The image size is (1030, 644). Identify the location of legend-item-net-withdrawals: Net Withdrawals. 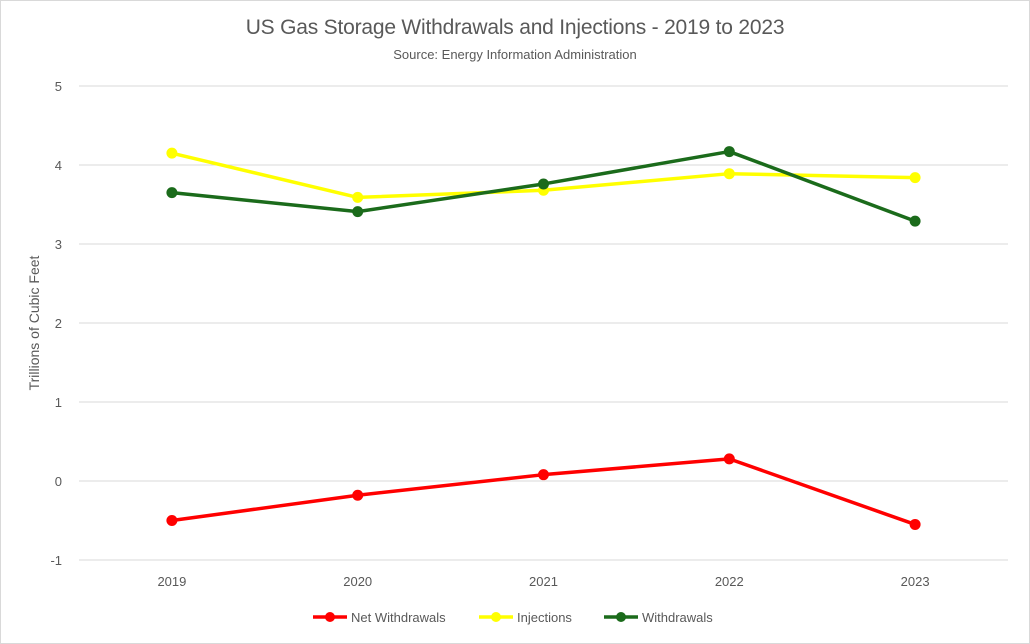
(379, 617).